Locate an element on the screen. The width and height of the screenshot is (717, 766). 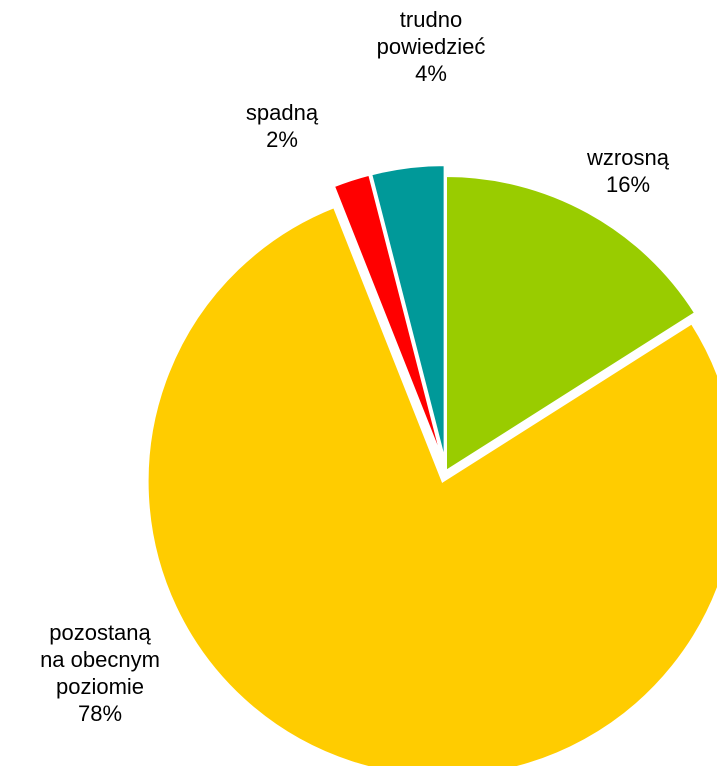
slice-category-label-1: pozostaną is located at coordinates (100, 632).